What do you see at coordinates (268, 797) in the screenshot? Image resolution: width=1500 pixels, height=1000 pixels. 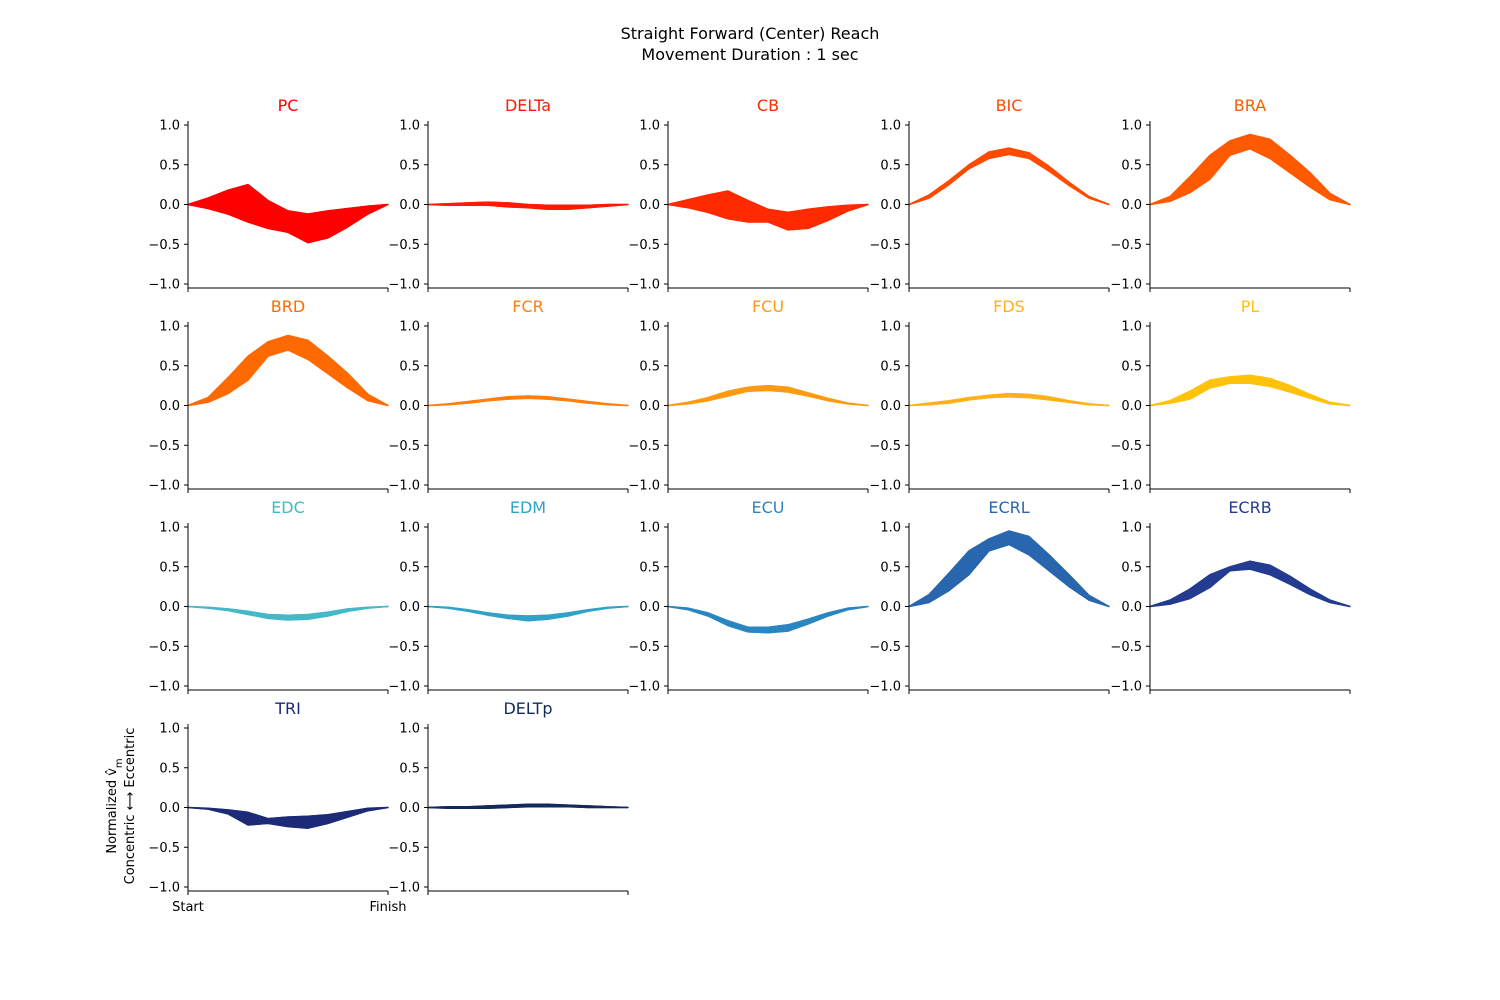 I see `panel-tri: TRI 1.0 0.5 0.0 −0.5 −1.0` at bounding box center [268, 797].